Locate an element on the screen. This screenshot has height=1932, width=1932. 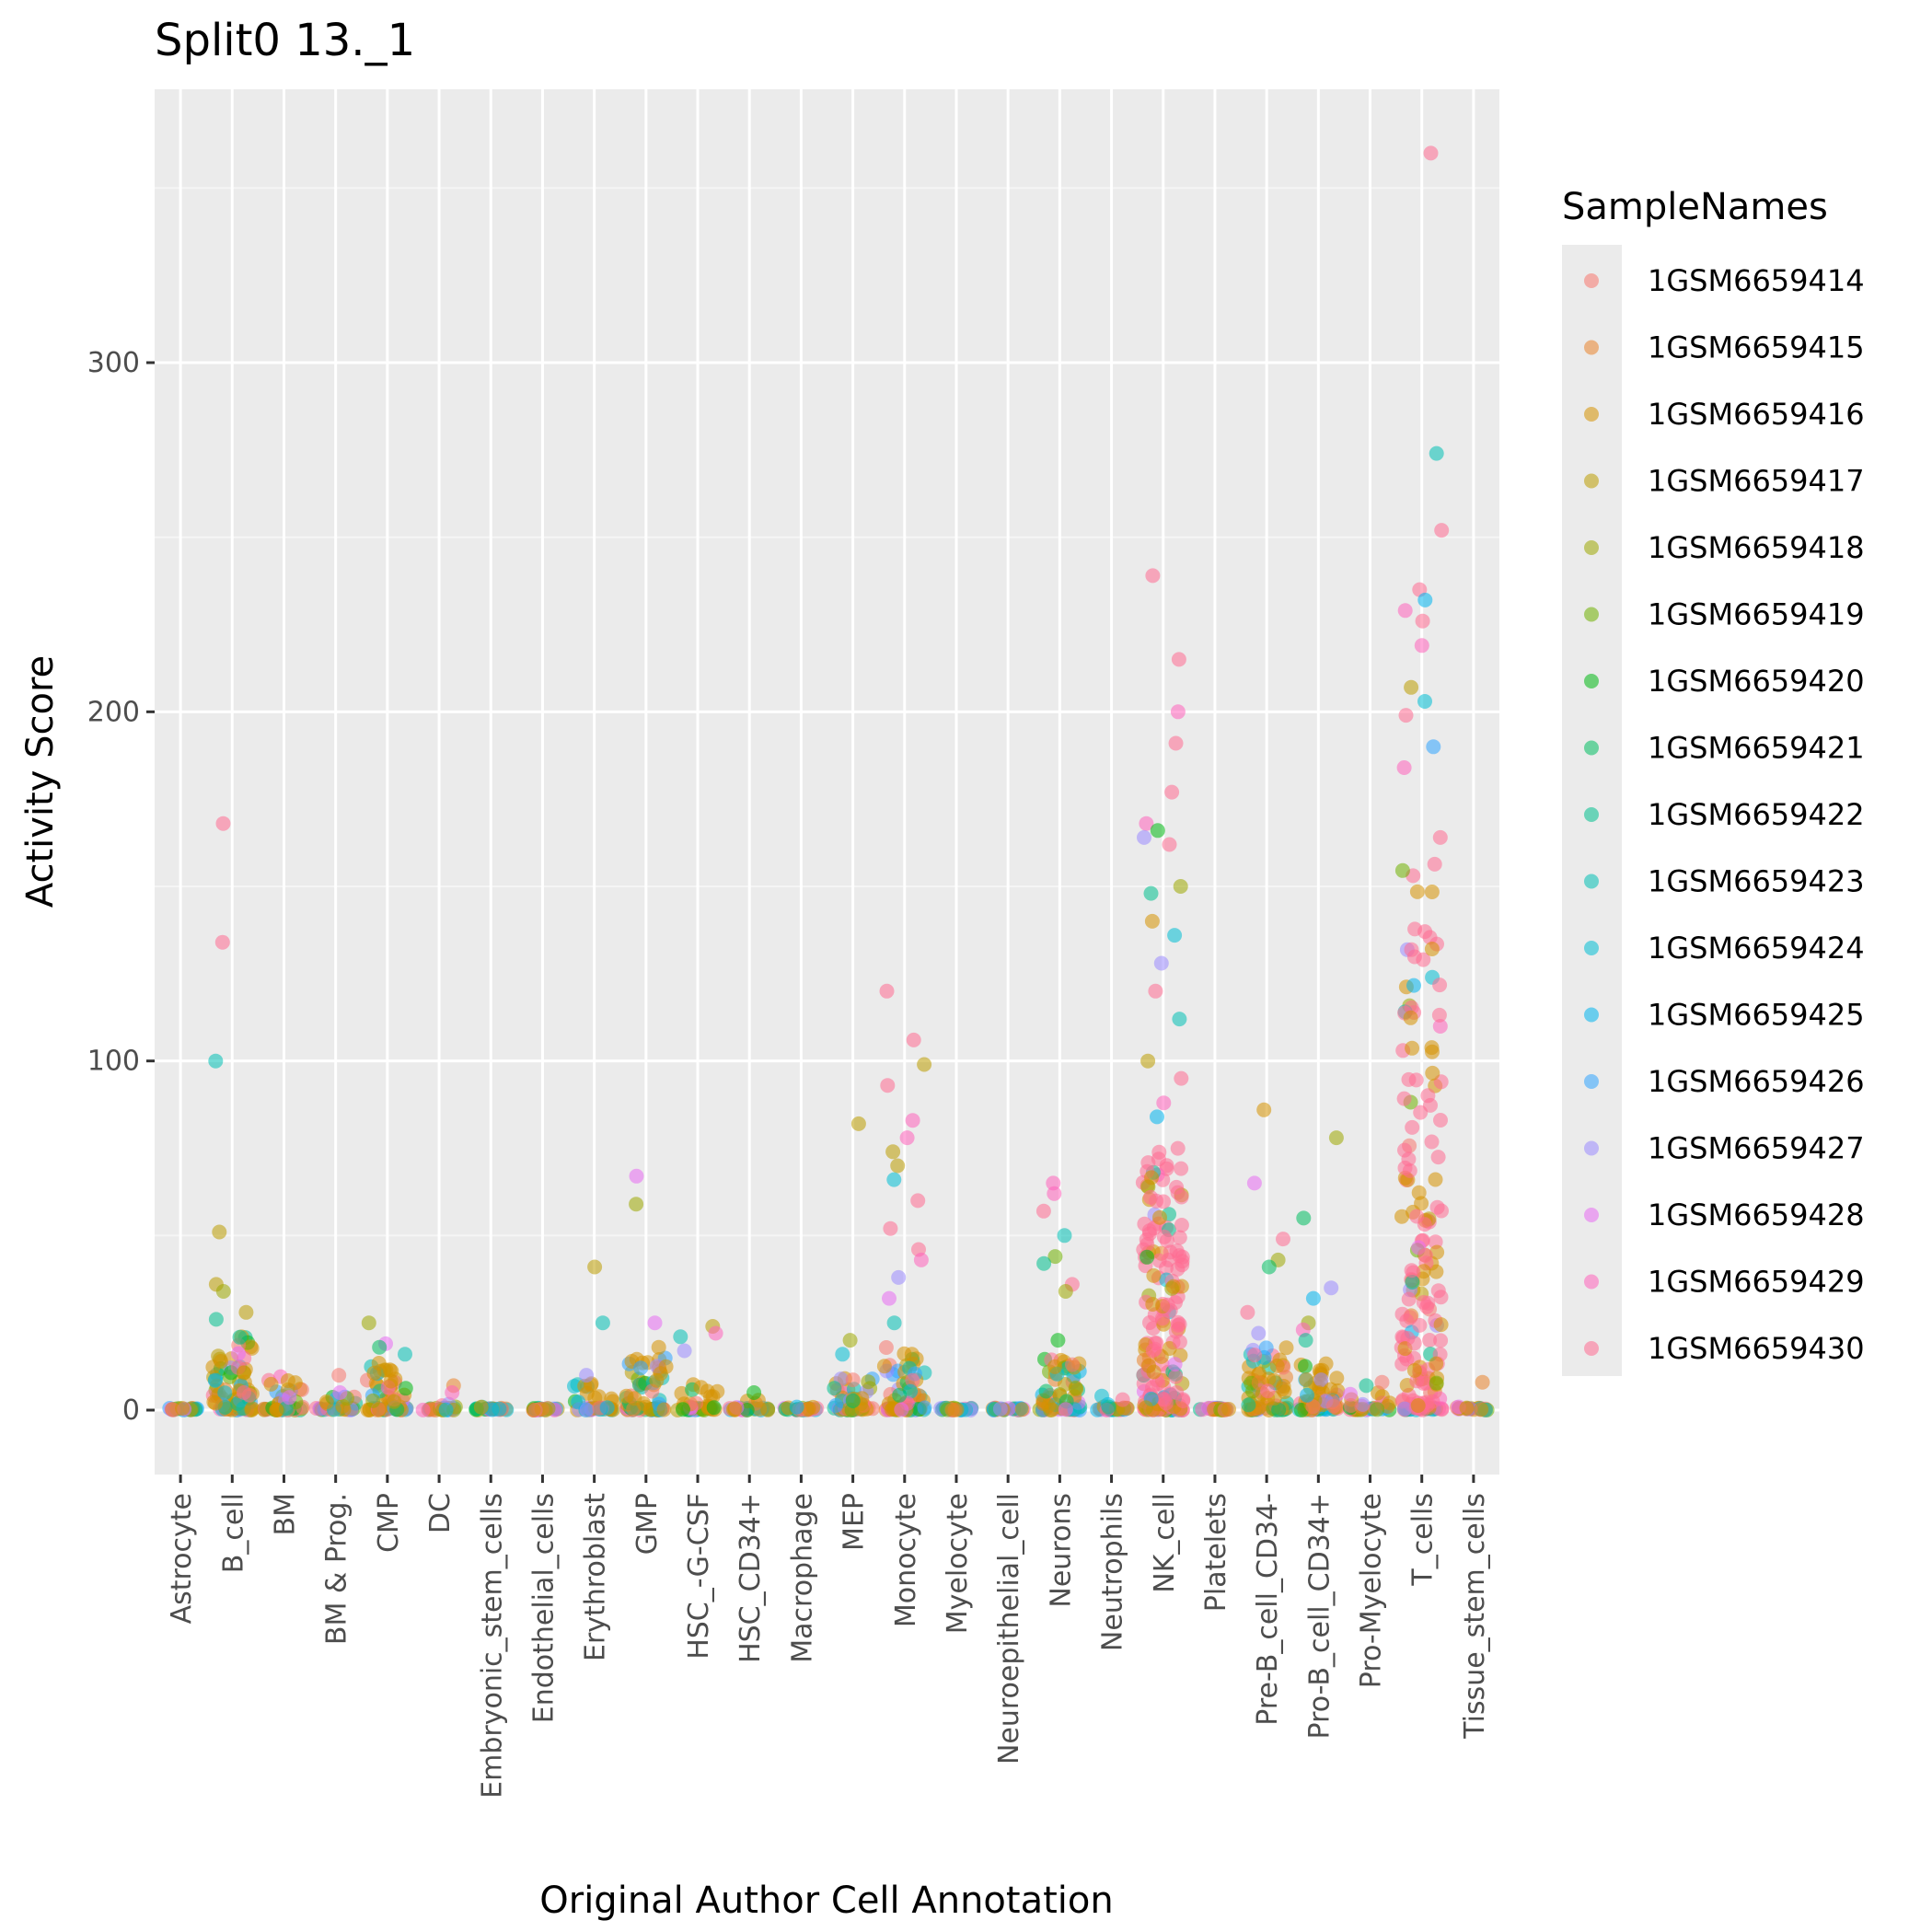
y-tick-label: 0 is located at coordinates (131, 1411).